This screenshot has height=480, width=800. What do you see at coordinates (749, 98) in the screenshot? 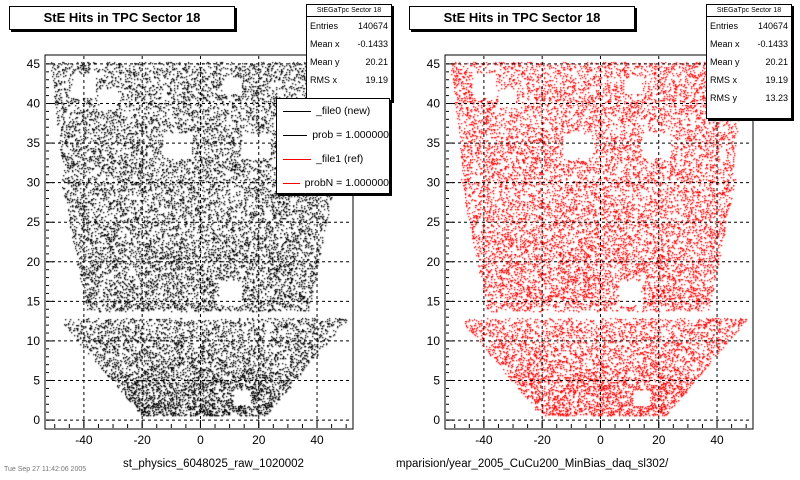
I see `stats-row: RMS y 13.23` at bounding box center [749, 98].